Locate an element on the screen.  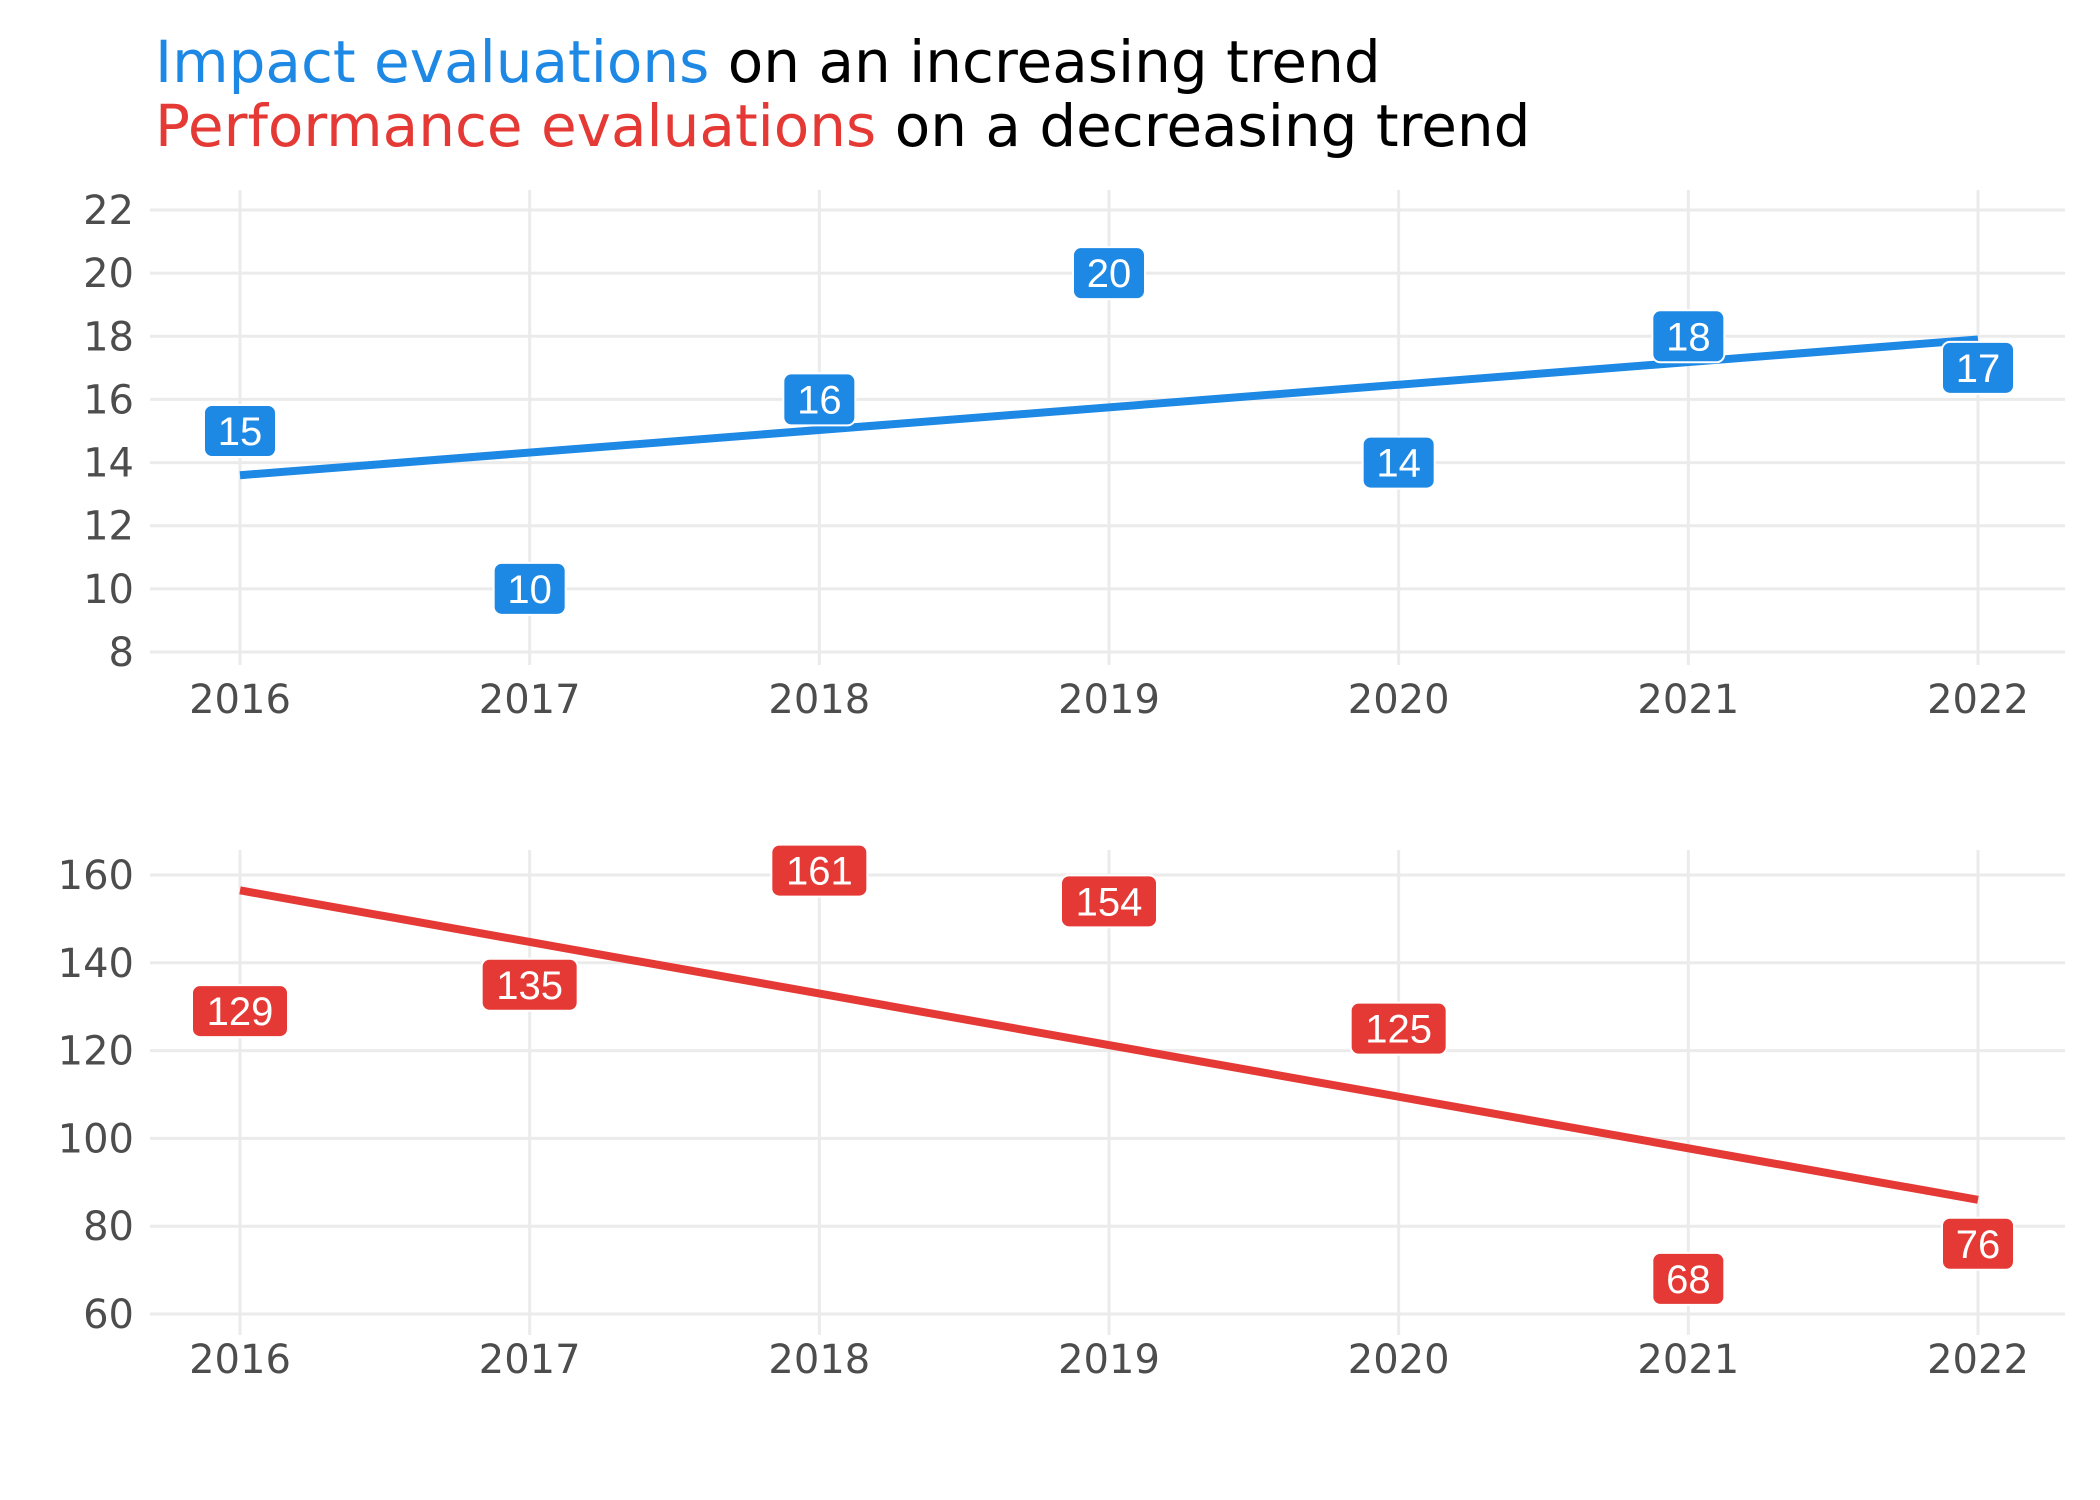
data-label: 76 is located at coordinates (1978, 1243).